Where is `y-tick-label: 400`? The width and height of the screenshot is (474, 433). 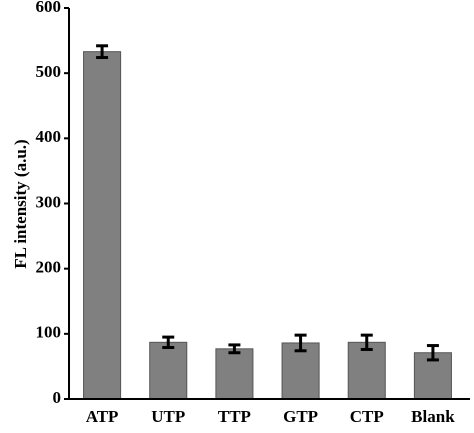 y-tick-label: 400 is located at coordinates (49, 136).